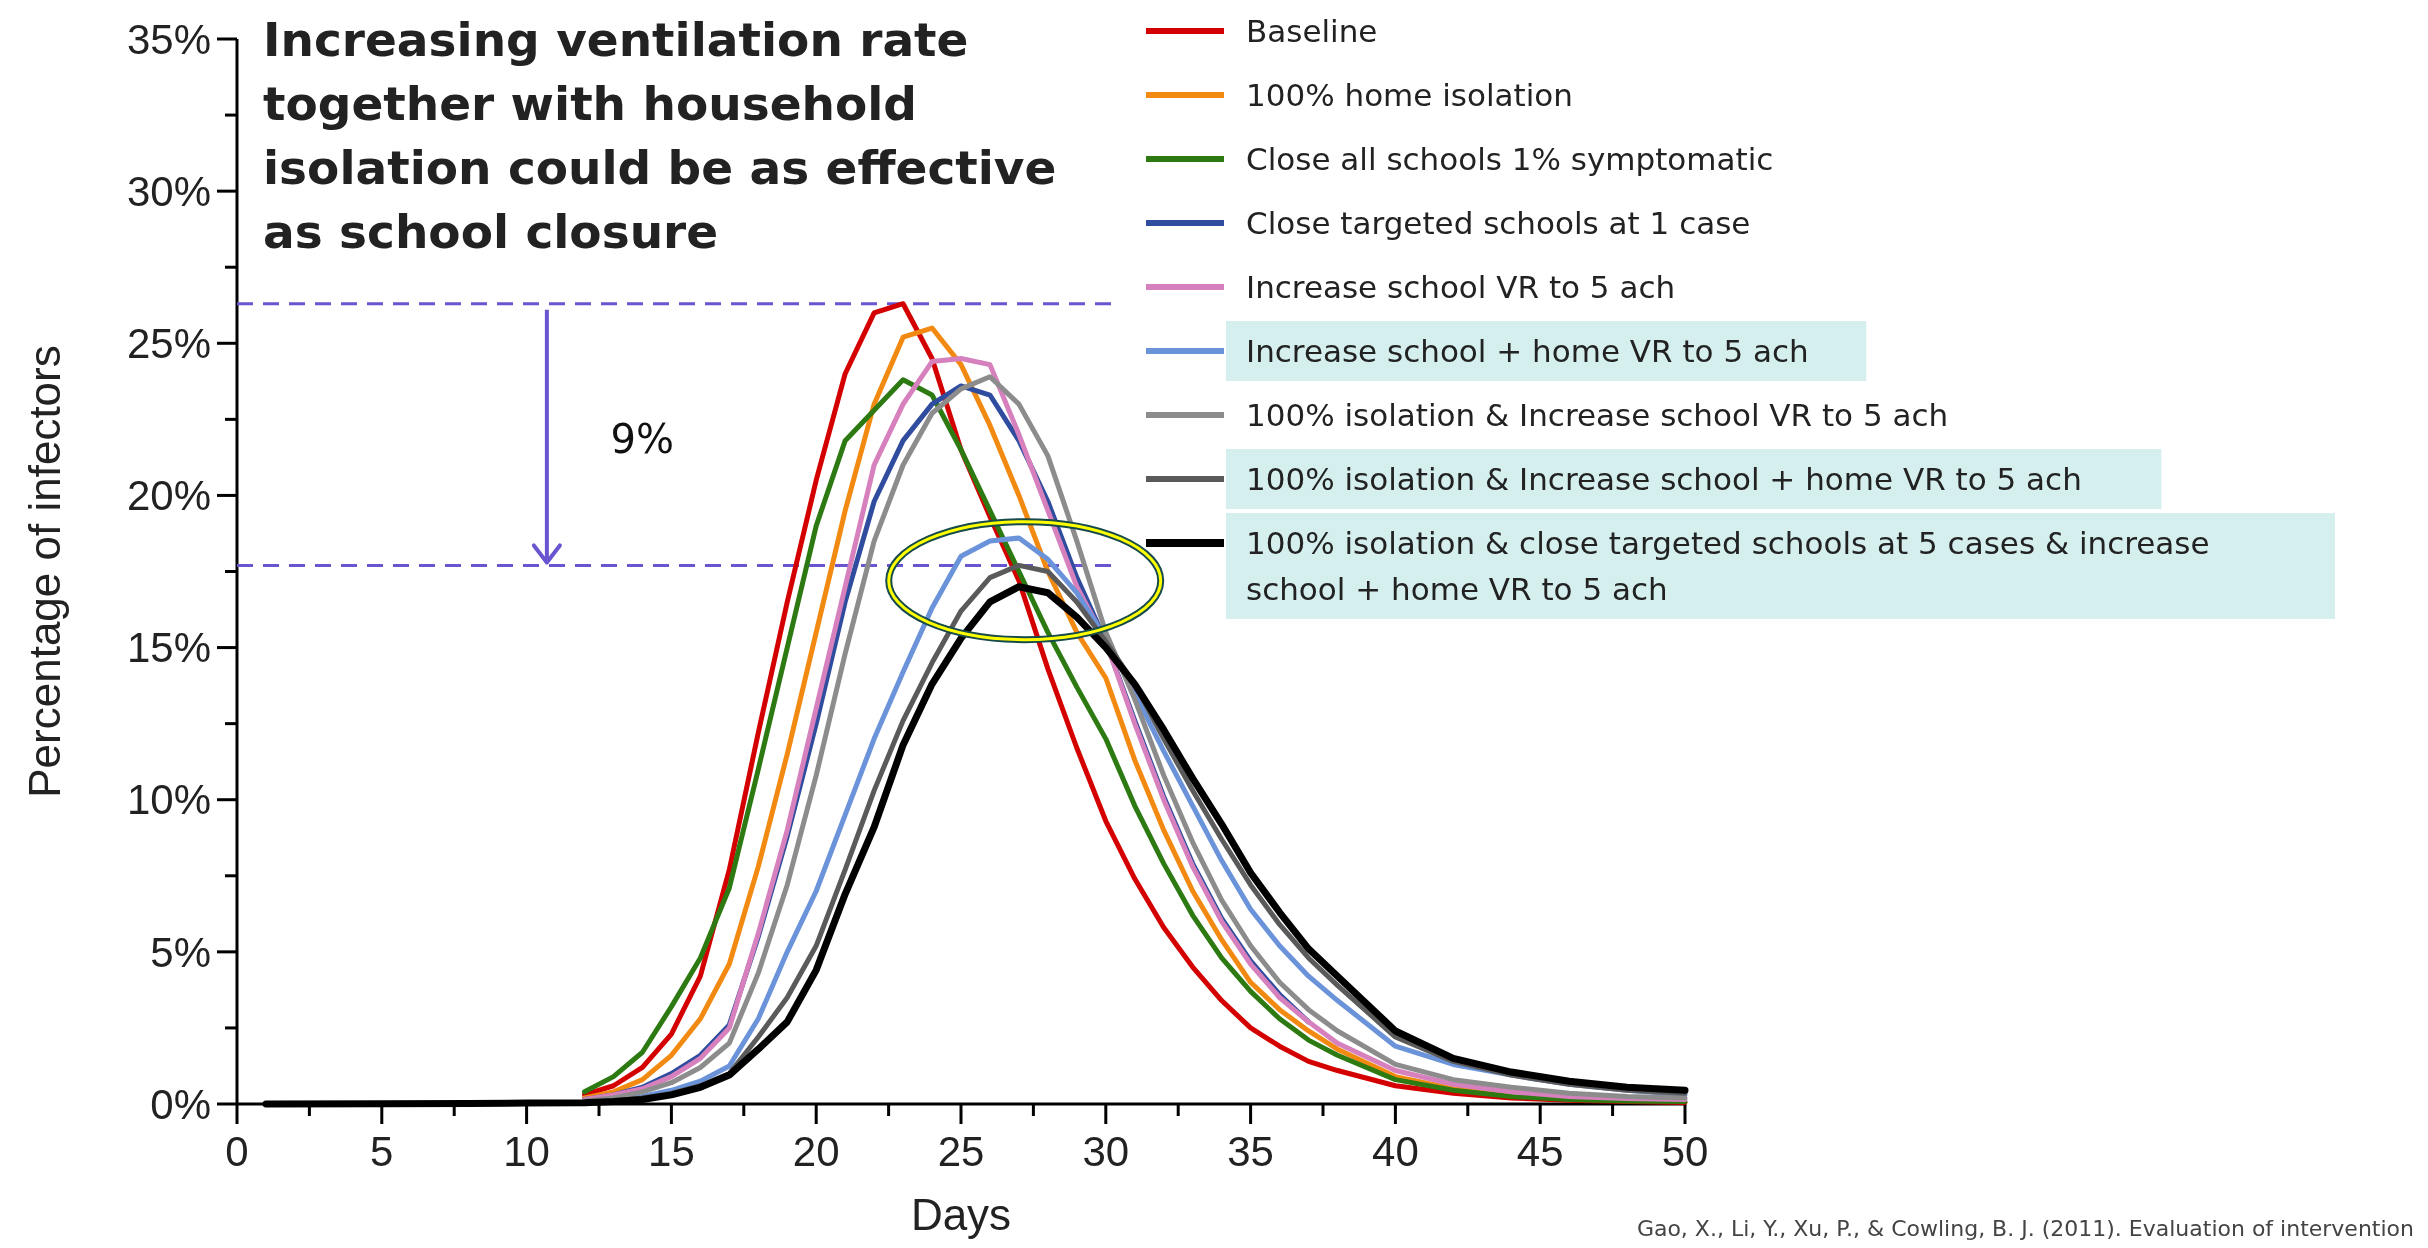  Describe the element at coordinates (1395, 1151) in the screenshot. I see `x-tick-label: 40` at that location.